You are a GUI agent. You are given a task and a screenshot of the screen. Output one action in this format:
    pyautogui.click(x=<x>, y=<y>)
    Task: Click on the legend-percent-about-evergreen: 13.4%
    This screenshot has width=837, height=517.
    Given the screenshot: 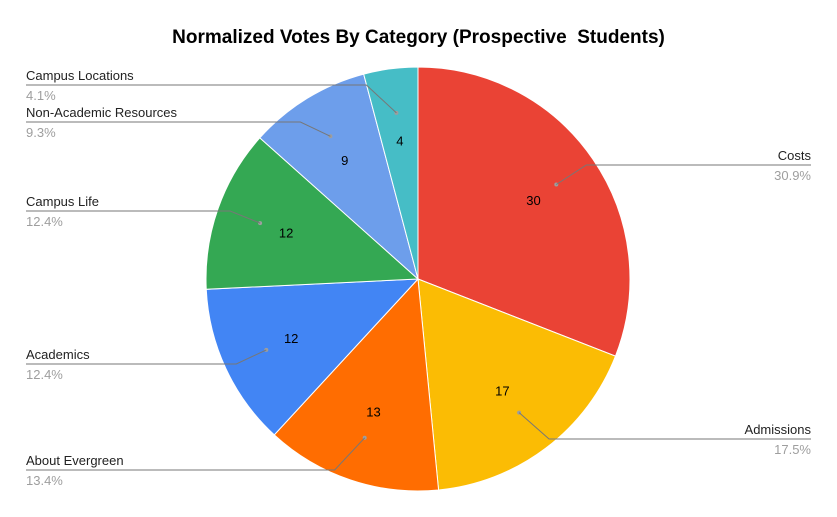 What is the action you would take?
    pyautogui.click(x=44, y=480)
    